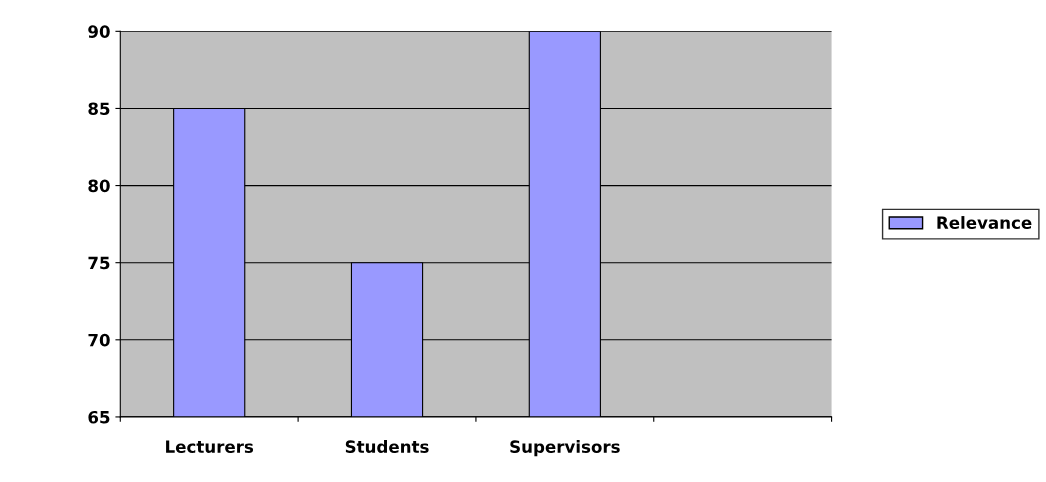 The image size is (1046, 482). Describe the element at coordinates (984, 222) in the screenshot. I see `legend-label: Relevance` at that location.